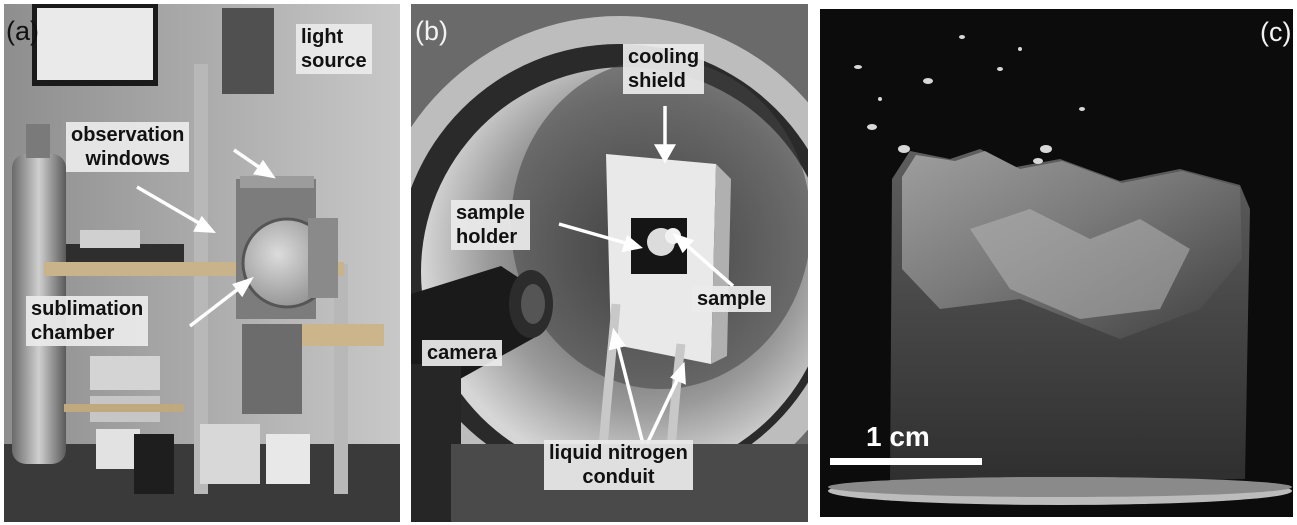  What do you see at coordinates (128, 147) in the screenshot?
I see `label-observation-windows: observation windows` at bounding box center [128, 147].